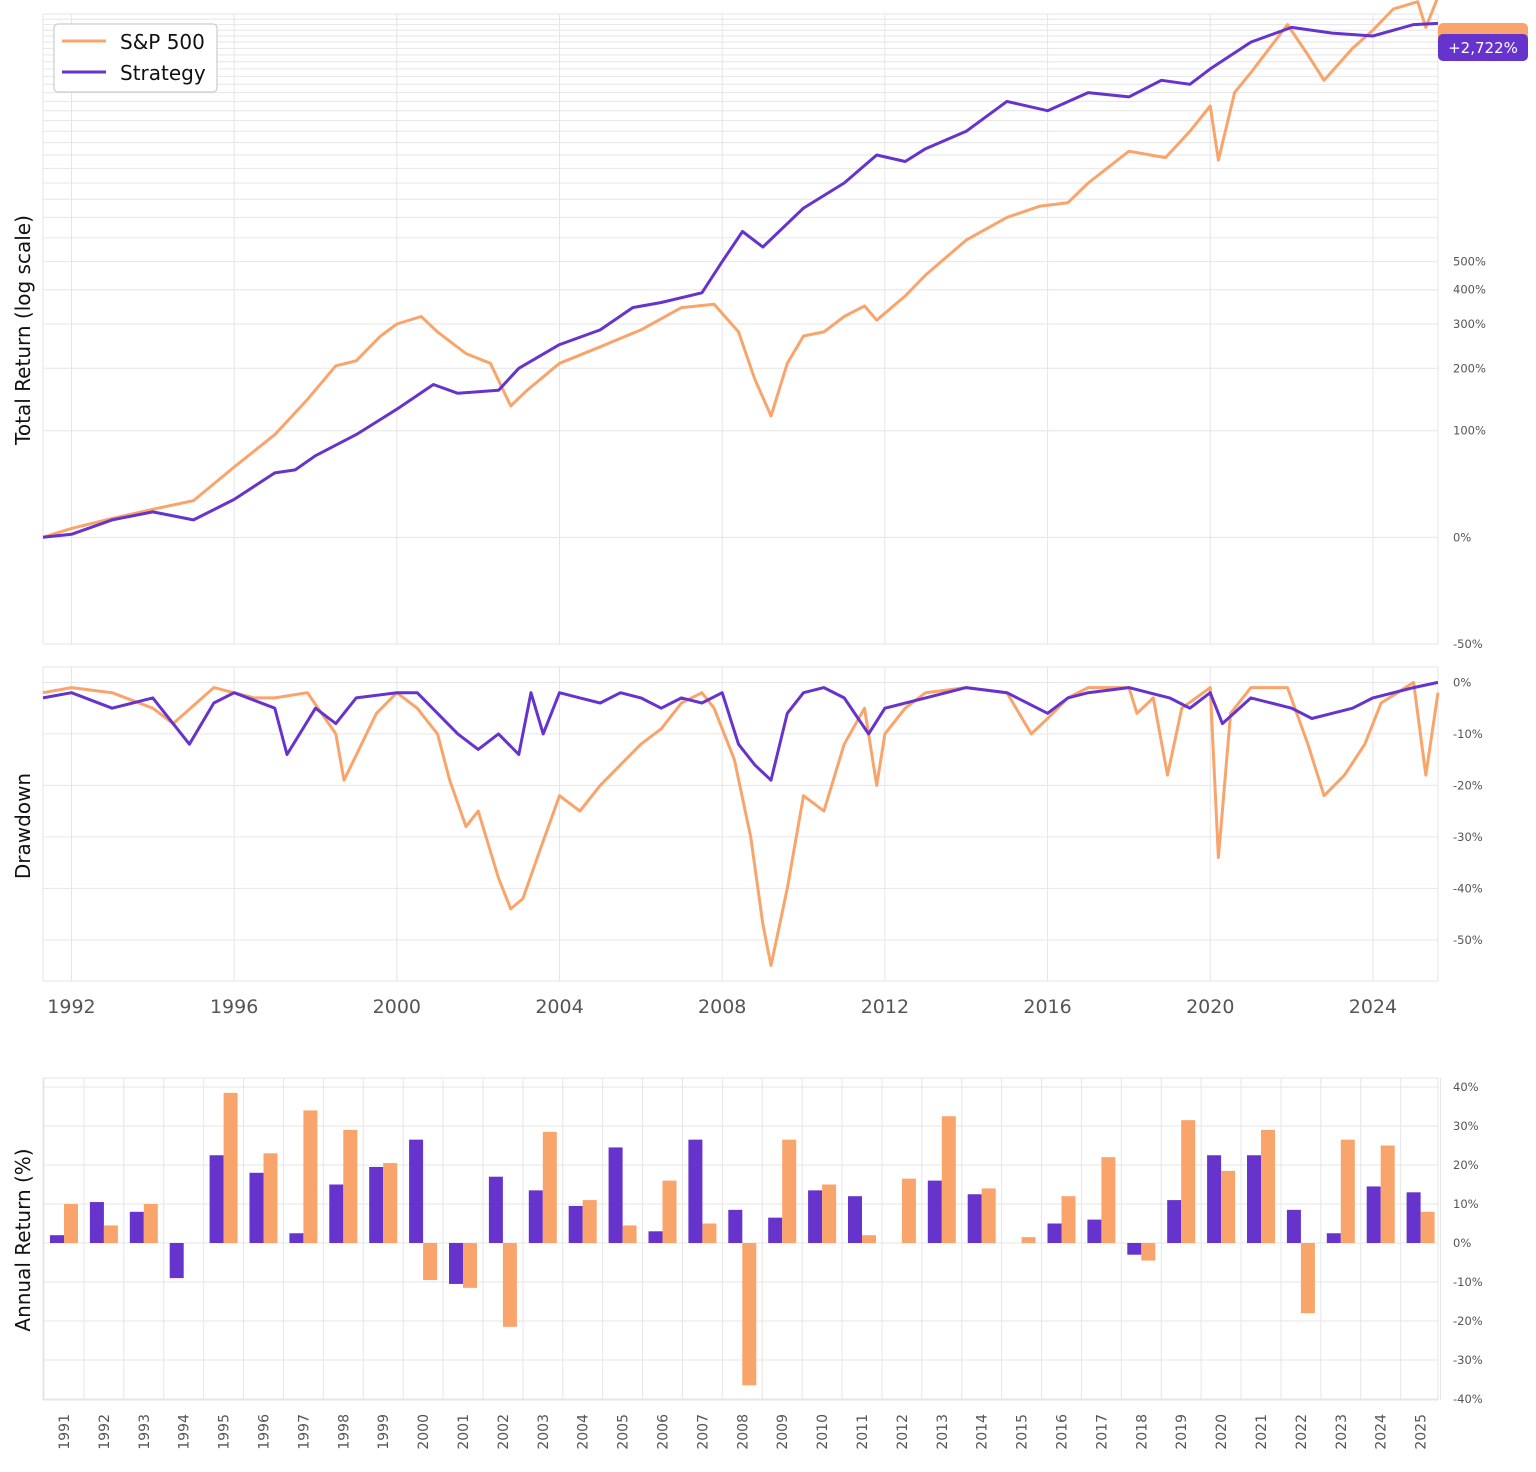 This screenshot has height=1472, width=1536. I want to click on total-return-y-label: Total Return (log scale), so click(23, 330).